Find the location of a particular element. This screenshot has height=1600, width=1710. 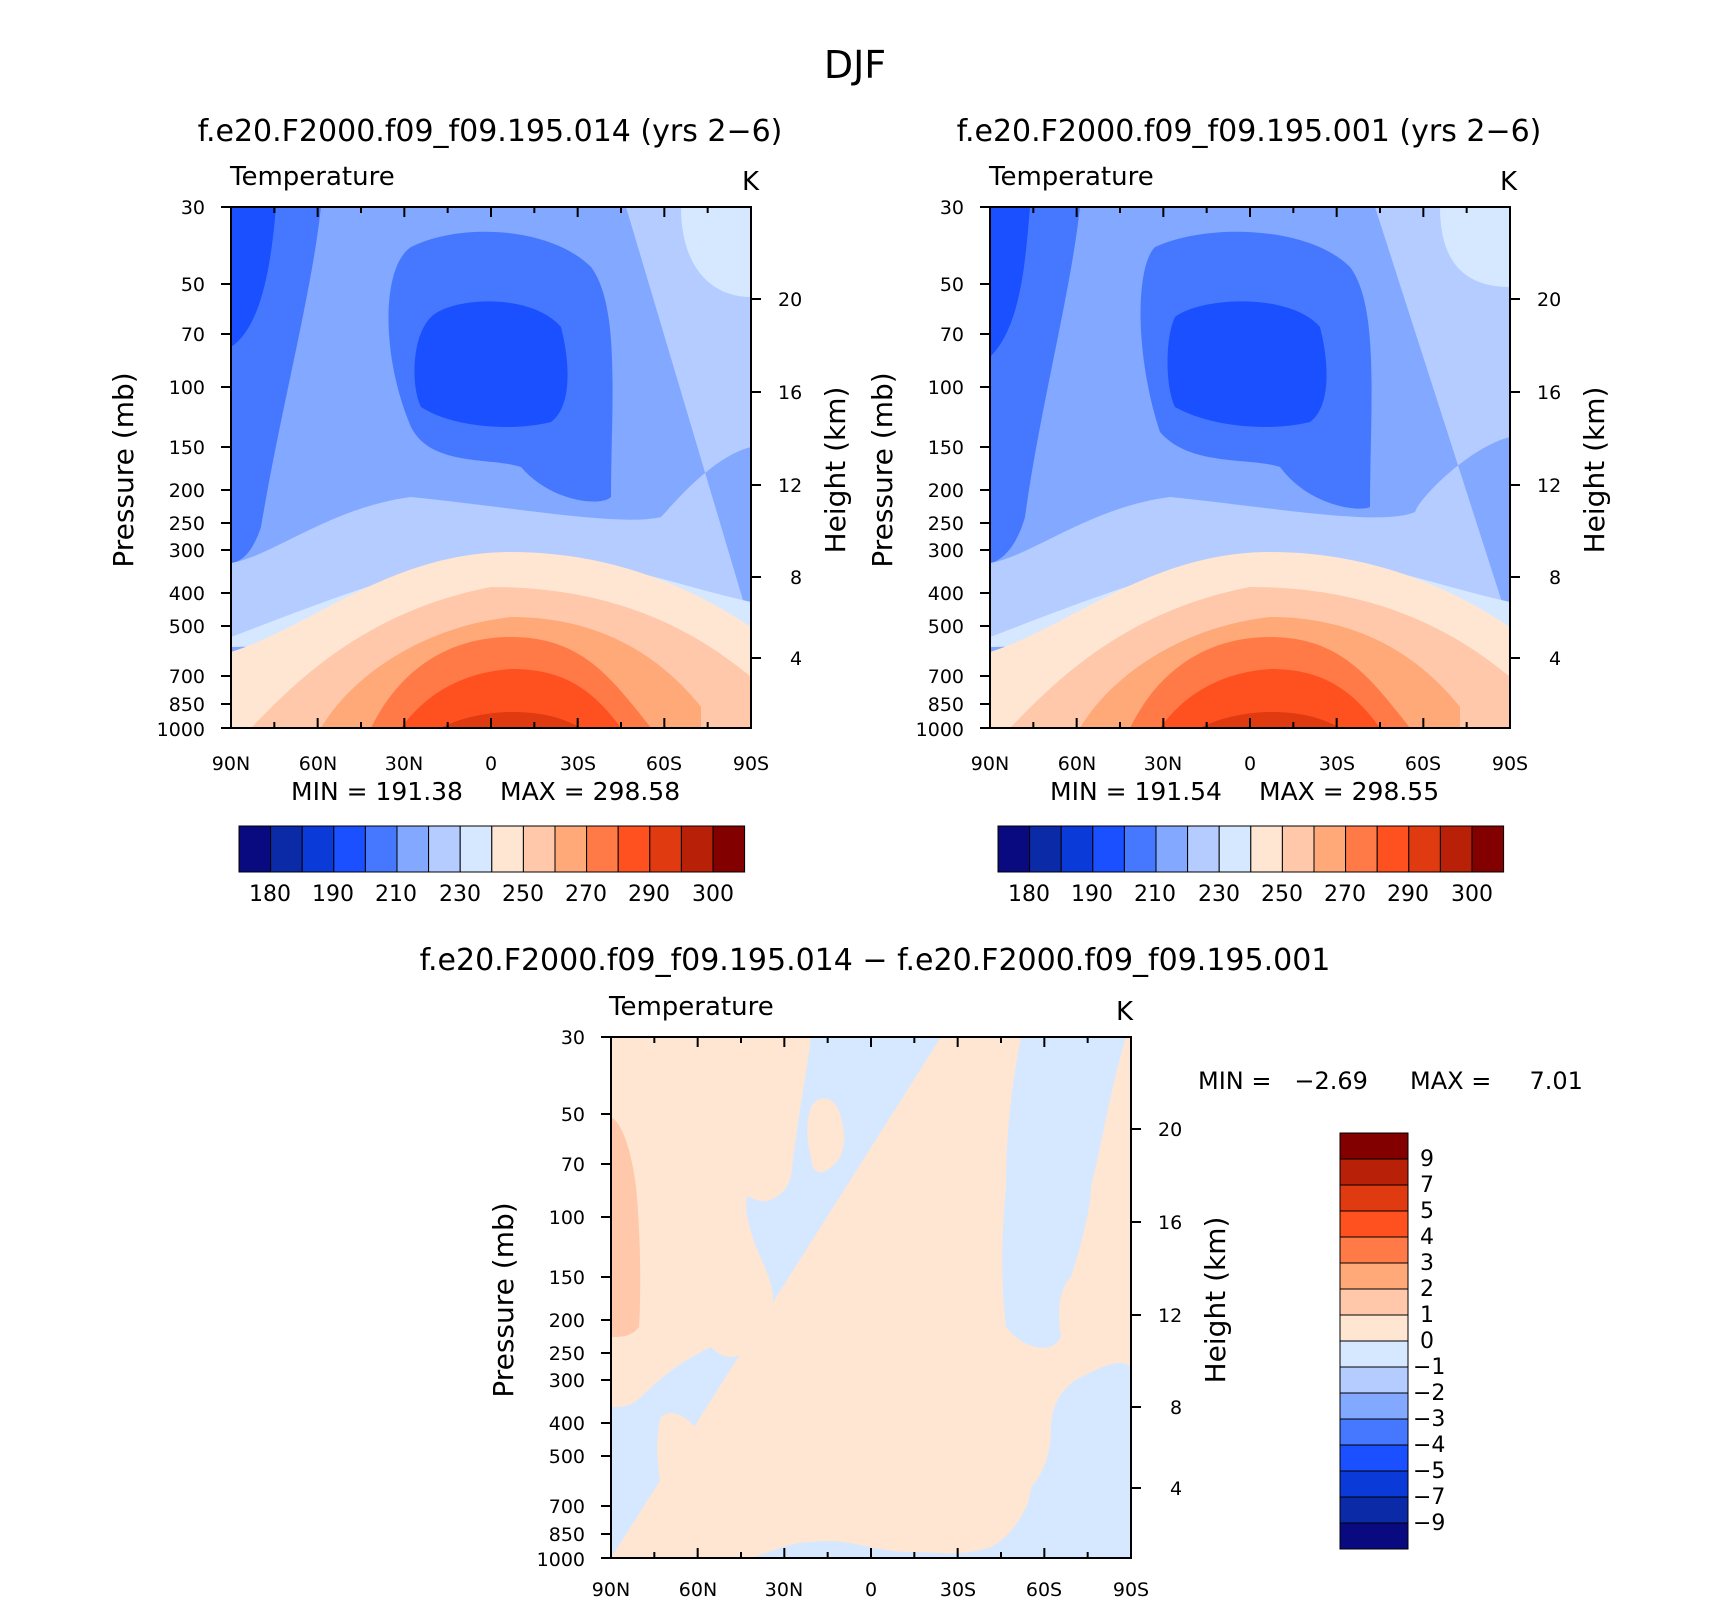

figure-title: DJF is located at coordinates (855, 65).